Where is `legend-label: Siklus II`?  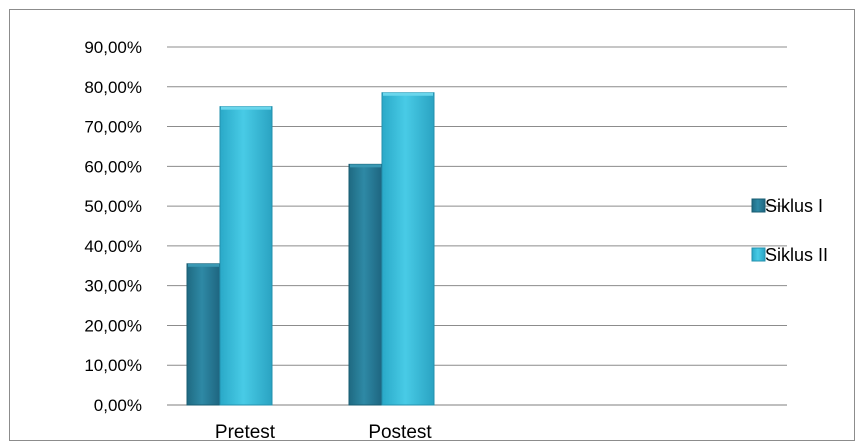
legend-label: Siklus II is located at coordinates (796, 255).